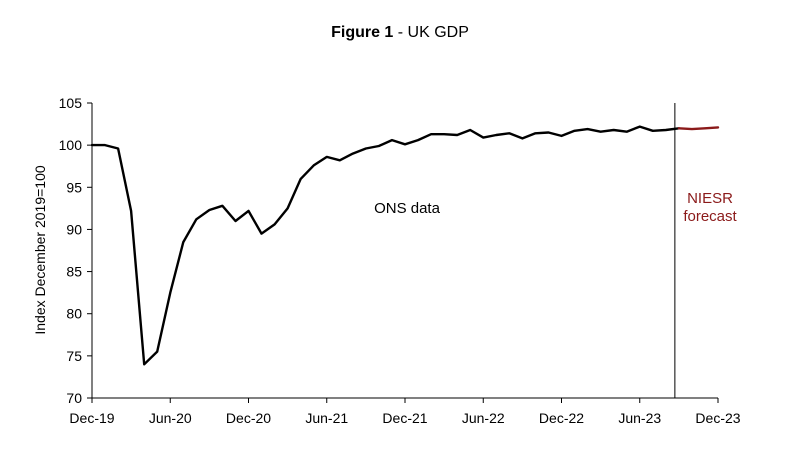  I want to click on x-tick-label: Dec-23, so click(717, 418).